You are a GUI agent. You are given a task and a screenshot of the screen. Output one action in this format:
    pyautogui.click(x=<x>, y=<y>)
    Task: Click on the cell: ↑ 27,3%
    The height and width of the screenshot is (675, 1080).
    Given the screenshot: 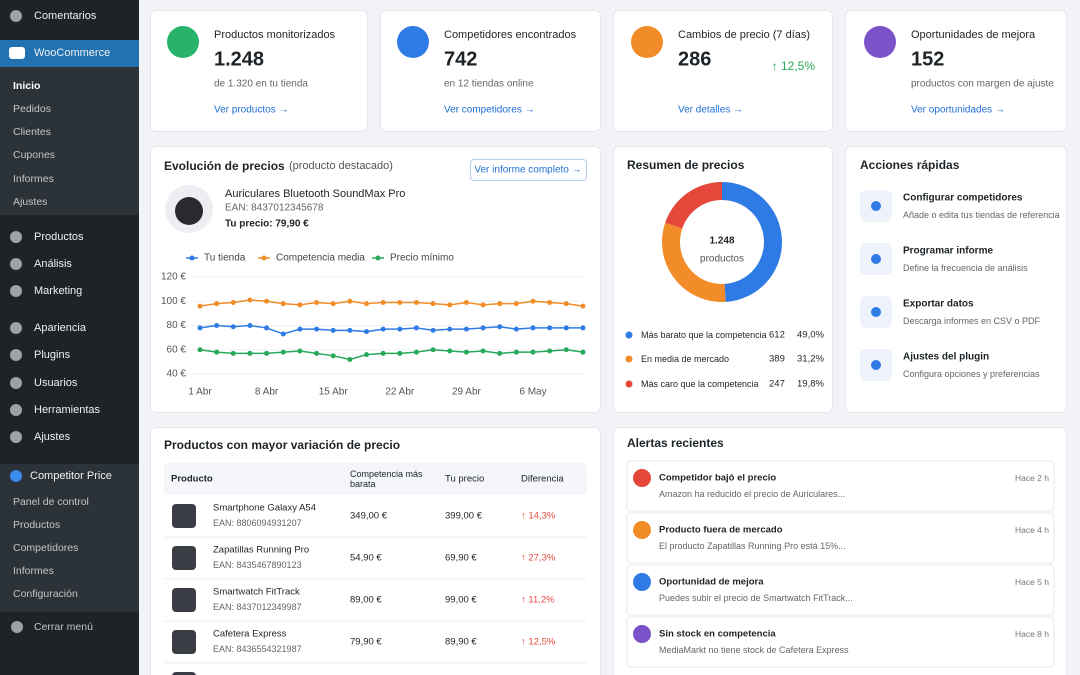 What is the action you would take?
    pyautogui.click(x=538, y=558)
    